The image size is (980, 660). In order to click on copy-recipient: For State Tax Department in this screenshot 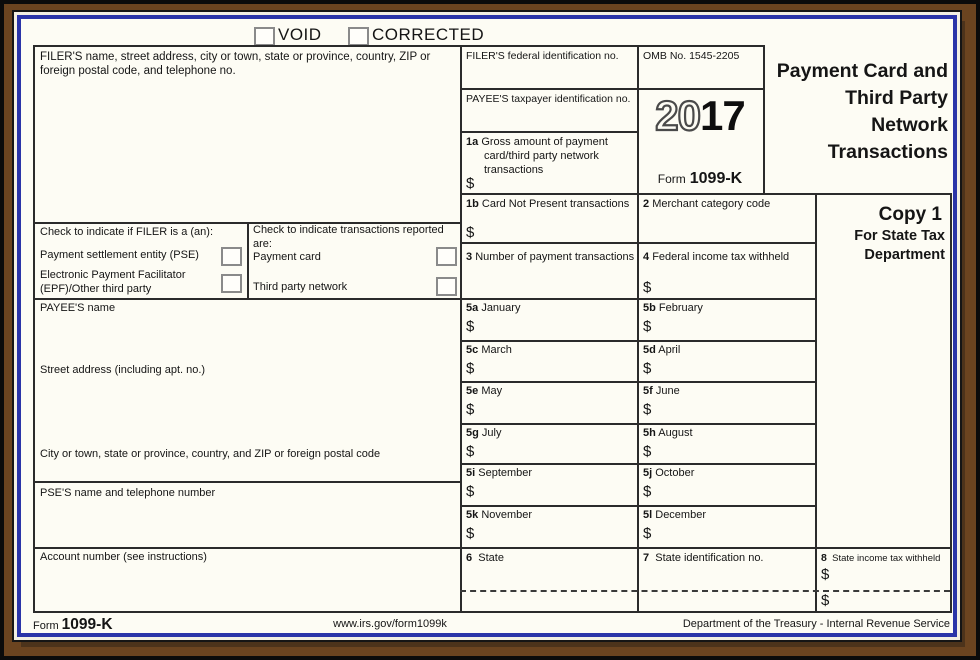, I will do `click(899, 245)`.